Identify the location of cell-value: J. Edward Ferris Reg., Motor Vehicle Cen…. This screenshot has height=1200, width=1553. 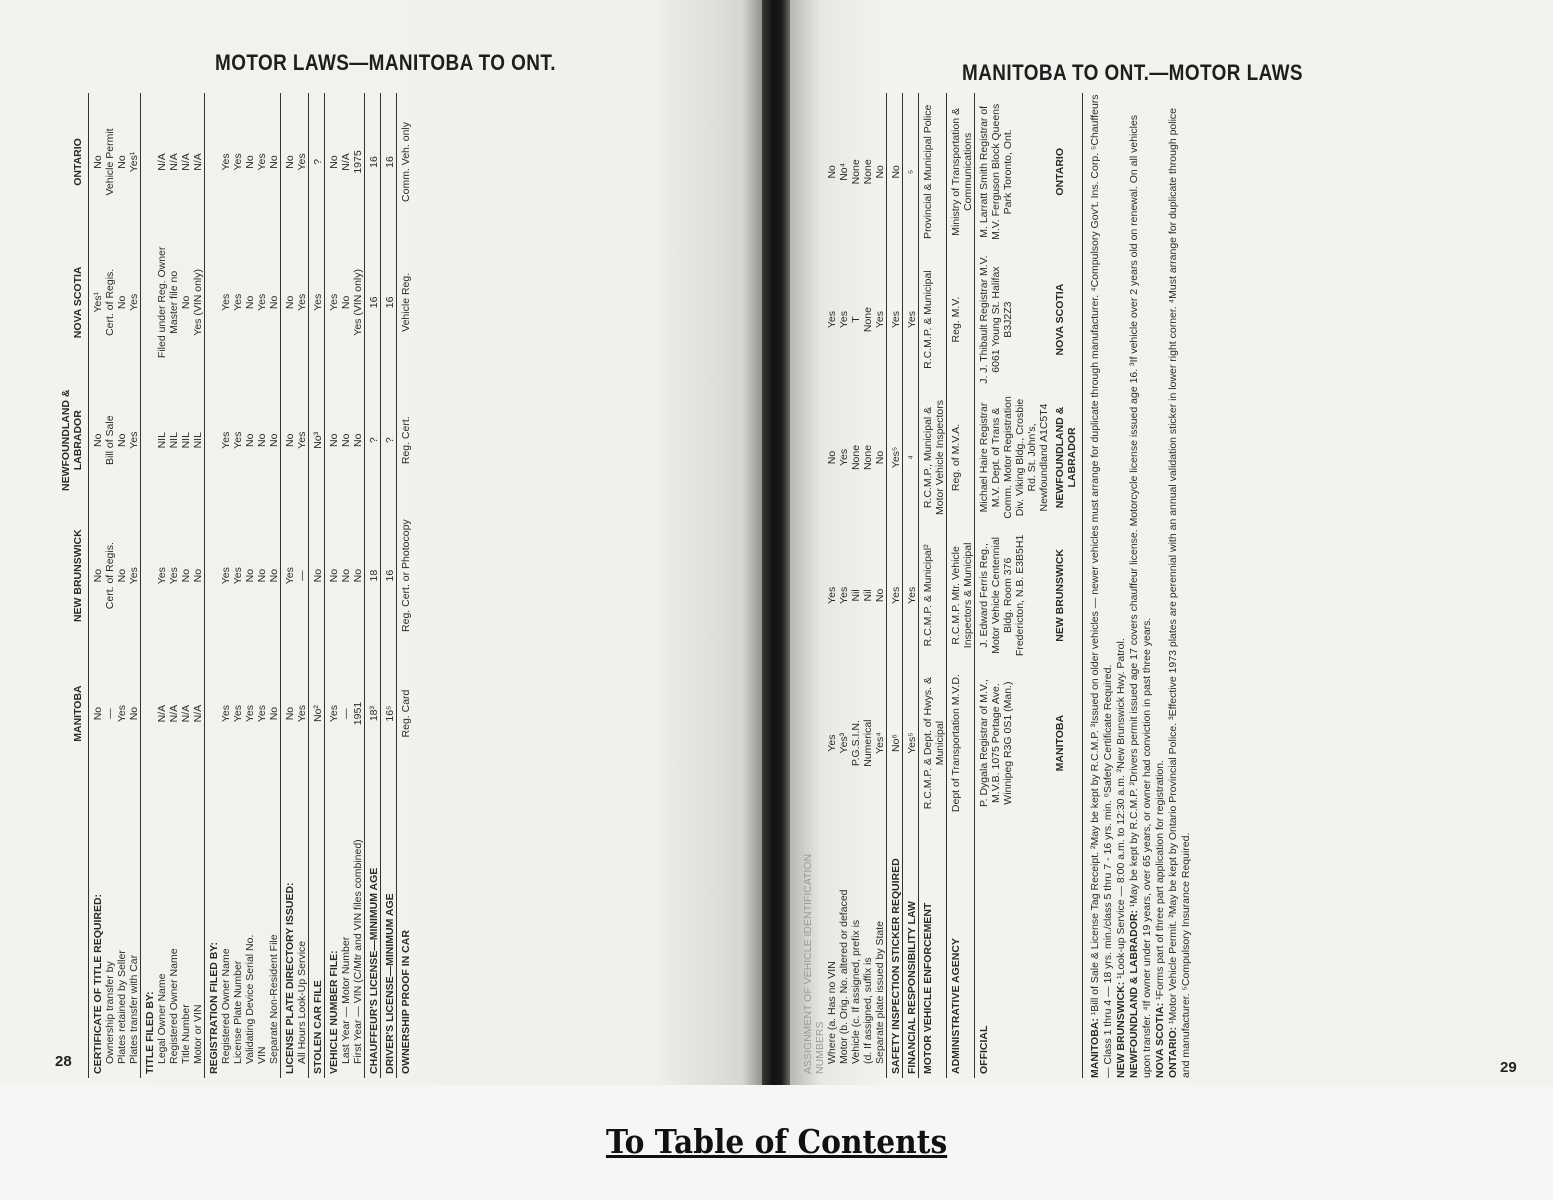
(1012, 595).